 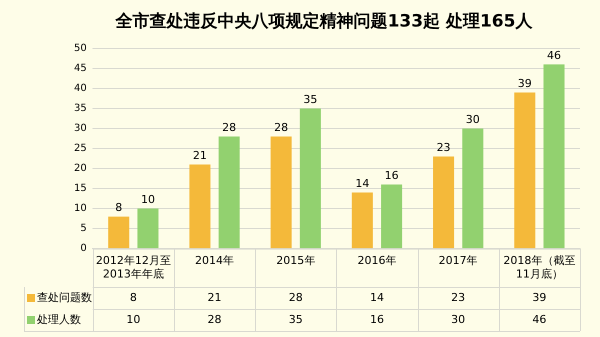 What do you see at coordinates (376, 261) in the screenshot?
I see `x-tick-label: 2016年` at bounding box center [376, 261].